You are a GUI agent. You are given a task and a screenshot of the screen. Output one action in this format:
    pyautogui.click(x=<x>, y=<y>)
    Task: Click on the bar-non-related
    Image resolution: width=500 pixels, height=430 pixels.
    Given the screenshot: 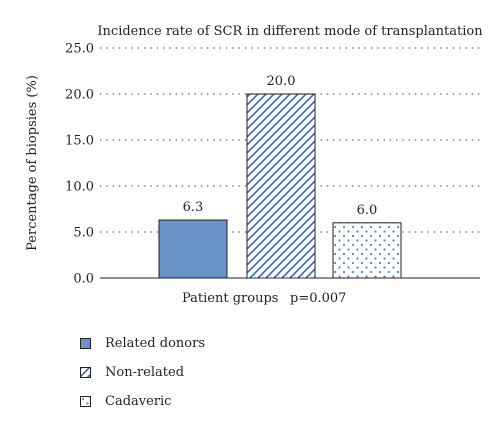 What is the action you would take?
    pyautogui.click(x=281, y=186)
    